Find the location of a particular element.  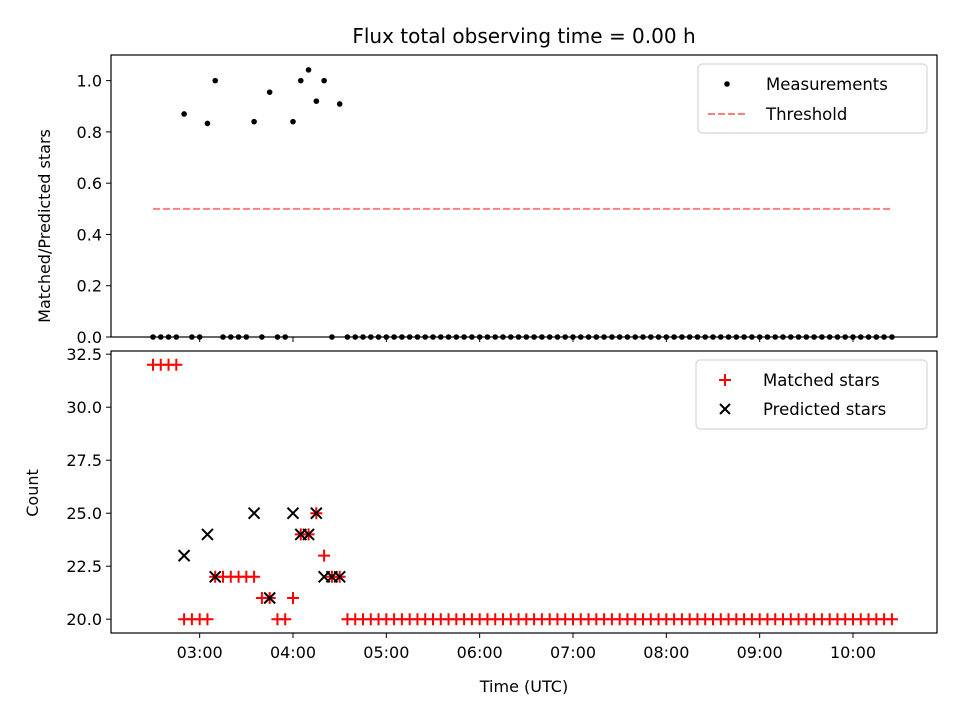

x-tick-label: 09:00 is located at coordinates (760, 652).